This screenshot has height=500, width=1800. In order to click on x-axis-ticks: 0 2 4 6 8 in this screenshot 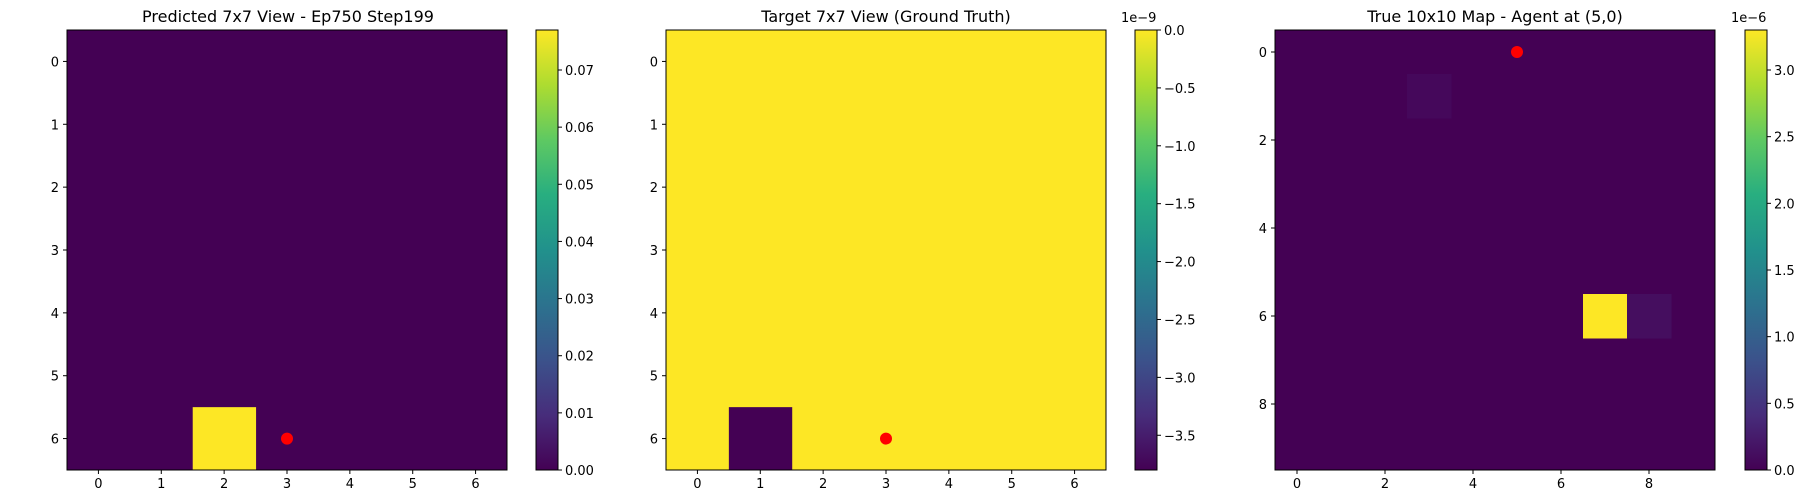, I will do `click(1473, 481)`.